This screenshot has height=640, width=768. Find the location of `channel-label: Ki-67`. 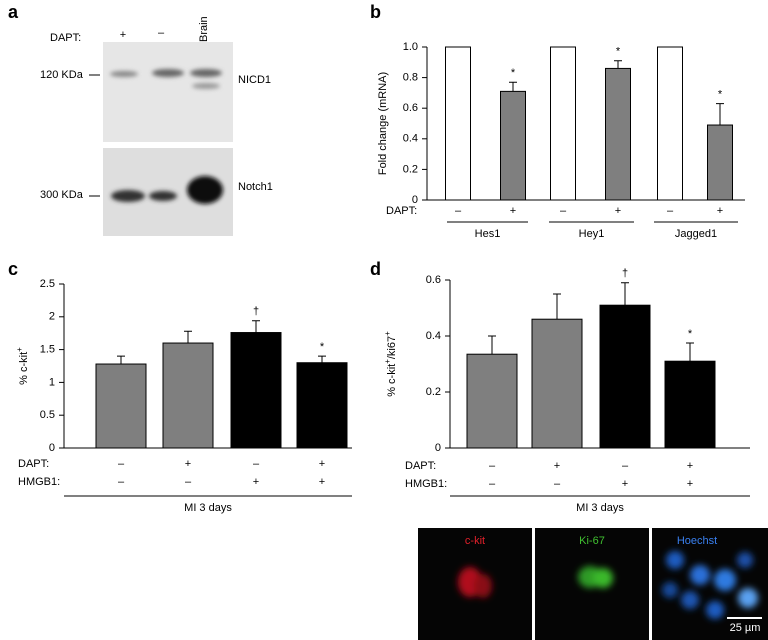

channel-label: Ki-67 is located at coordinates (592, 541).